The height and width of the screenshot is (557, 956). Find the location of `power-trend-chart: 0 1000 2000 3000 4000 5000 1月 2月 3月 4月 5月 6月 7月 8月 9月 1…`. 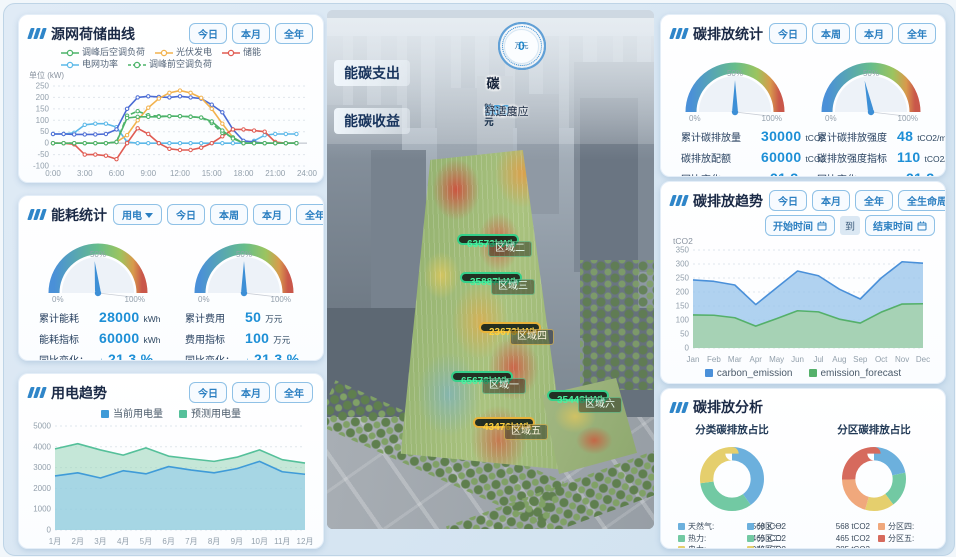

power-trend-chart: 0 1000 2000 3000 4000 5000 1月 2月 3月 4月 5月 6月 7月 8月 9月 1… is located at coordinates (173, 484).